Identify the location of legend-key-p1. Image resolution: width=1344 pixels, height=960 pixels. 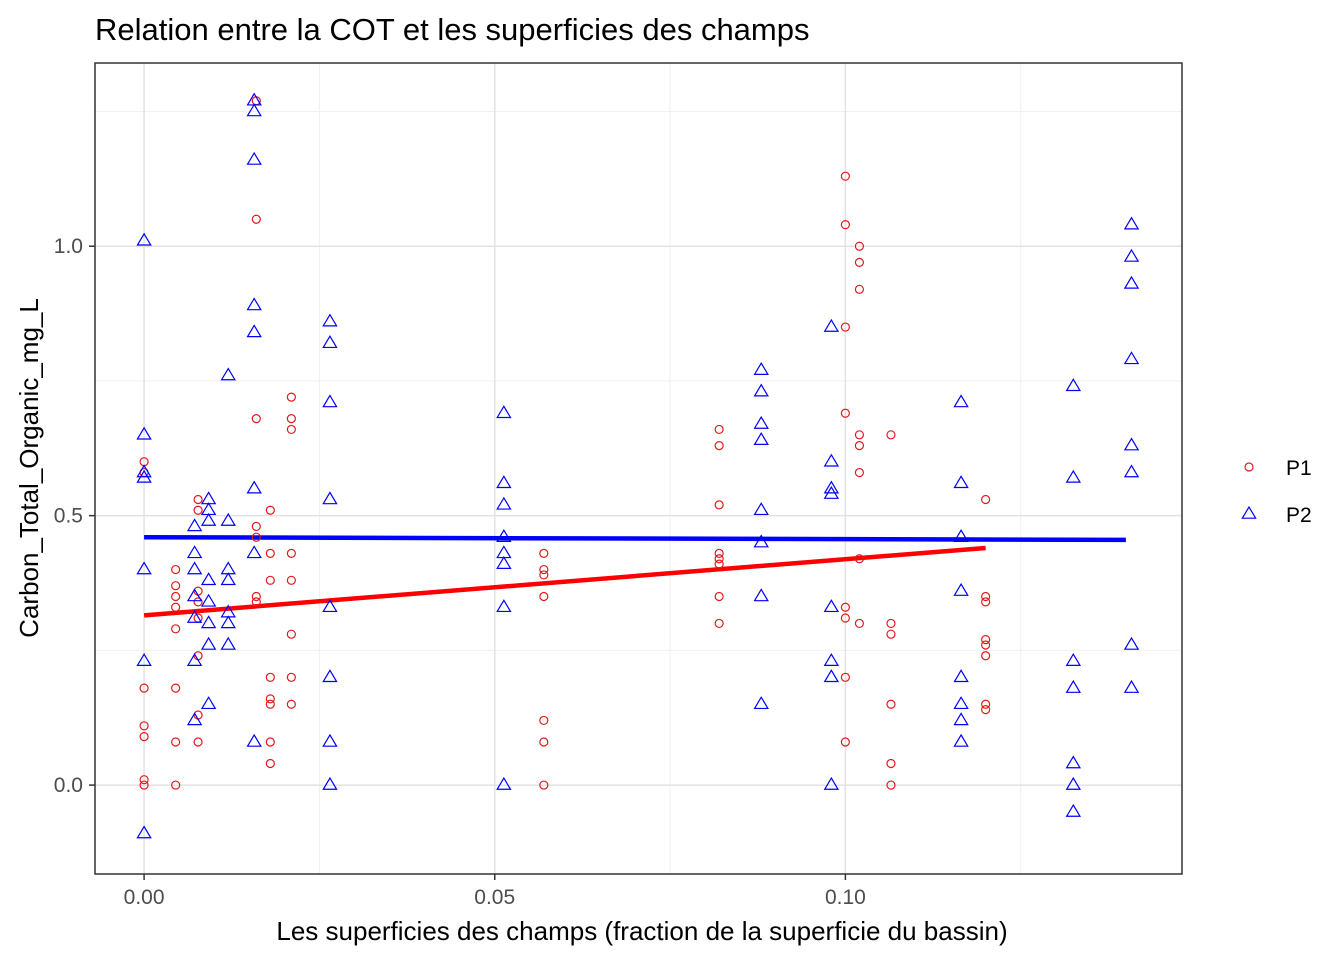
(1249, 467).